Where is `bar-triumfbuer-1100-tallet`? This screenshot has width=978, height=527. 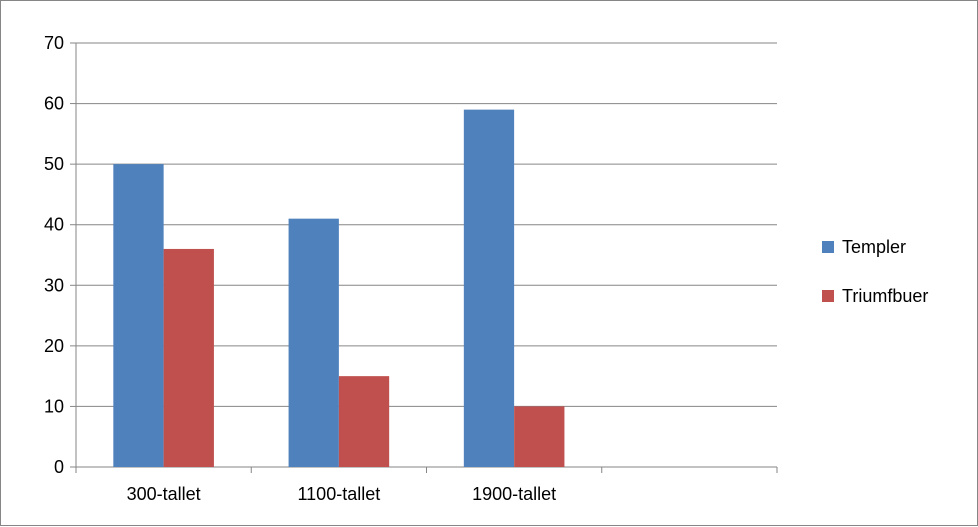
bar-triumfbuer-1100-tallet is located at coordinates (364, 421).